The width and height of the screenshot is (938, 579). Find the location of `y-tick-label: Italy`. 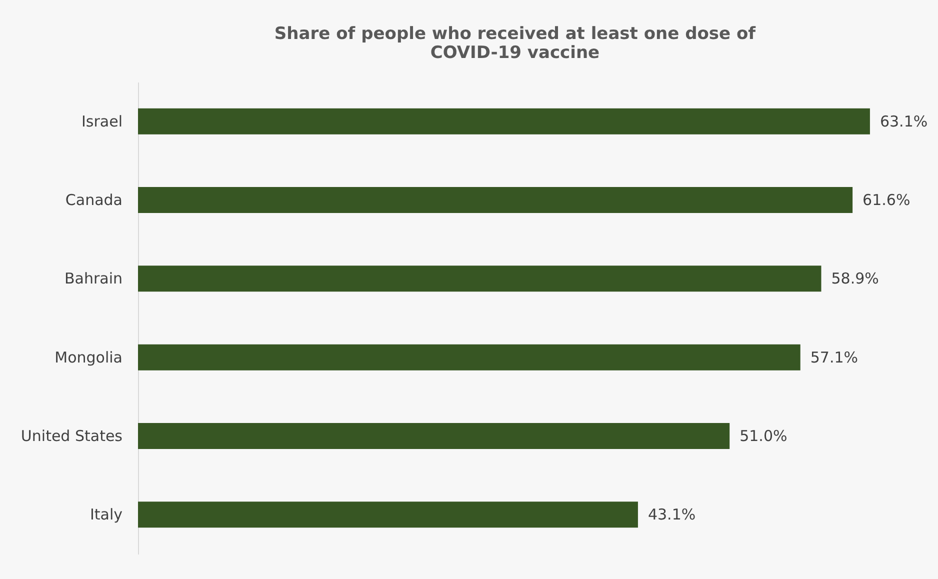

y-tick-label: Italy is located at coordinates (106, 515).